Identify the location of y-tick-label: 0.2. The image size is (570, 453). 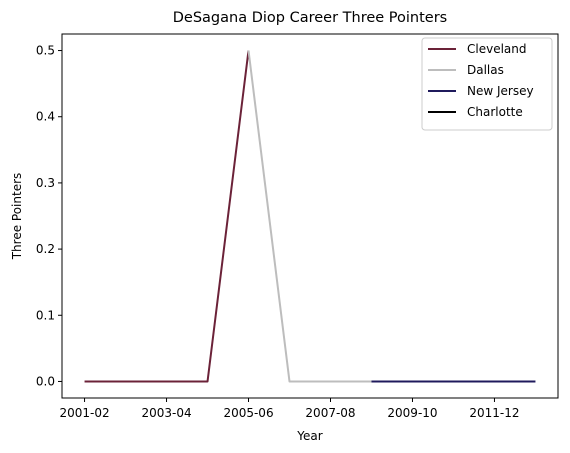
(45, 249).